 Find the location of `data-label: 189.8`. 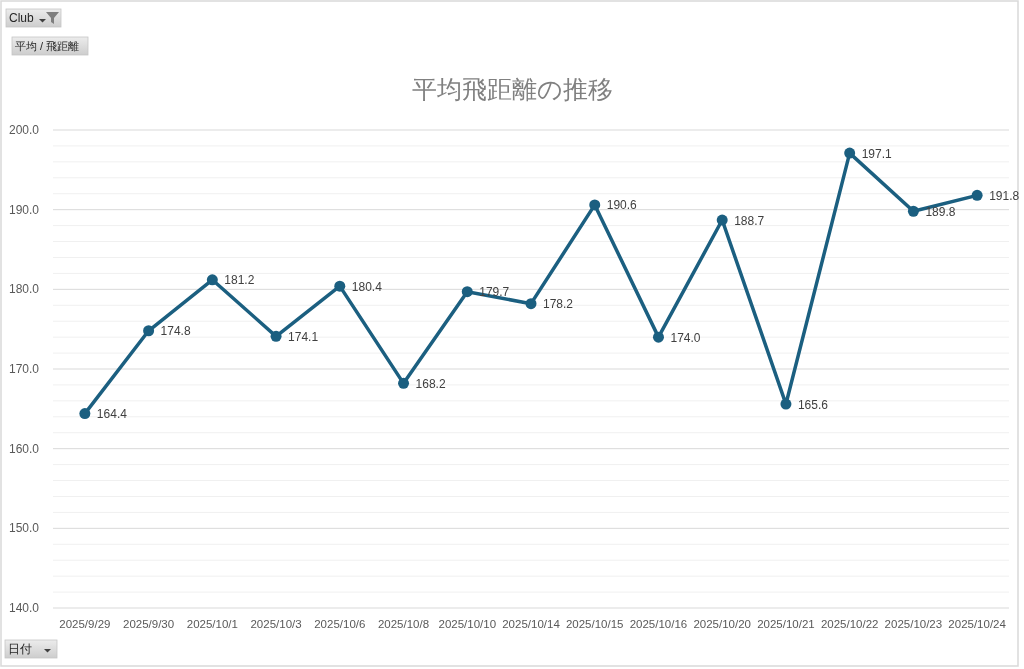

data-label: 189.8 is located at coordinates (940, 211).